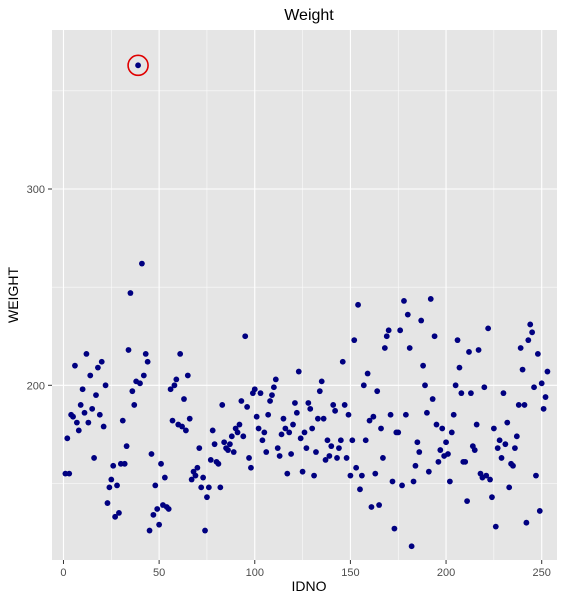 Image resolution: width=575 pixels, height=600 pixels. What do you see at coordinates (39, 288) in the screenshot?
I see `y-tick-labels: 200 300` at bounding box center [39, 288].